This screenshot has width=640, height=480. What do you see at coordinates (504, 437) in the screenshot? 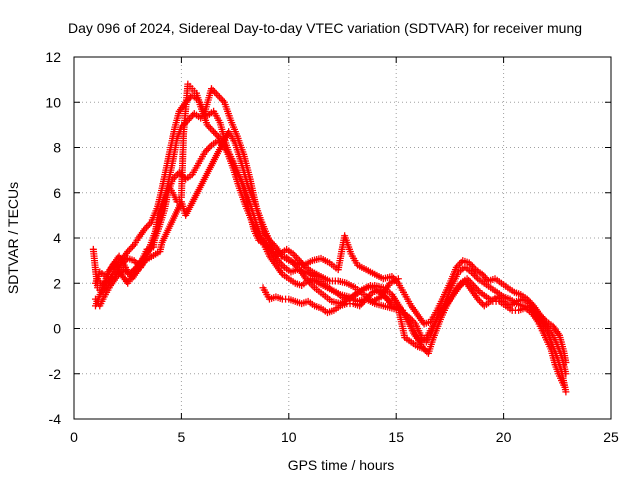
I see `x-tick-label: 20` at bounding box center [504, 437].